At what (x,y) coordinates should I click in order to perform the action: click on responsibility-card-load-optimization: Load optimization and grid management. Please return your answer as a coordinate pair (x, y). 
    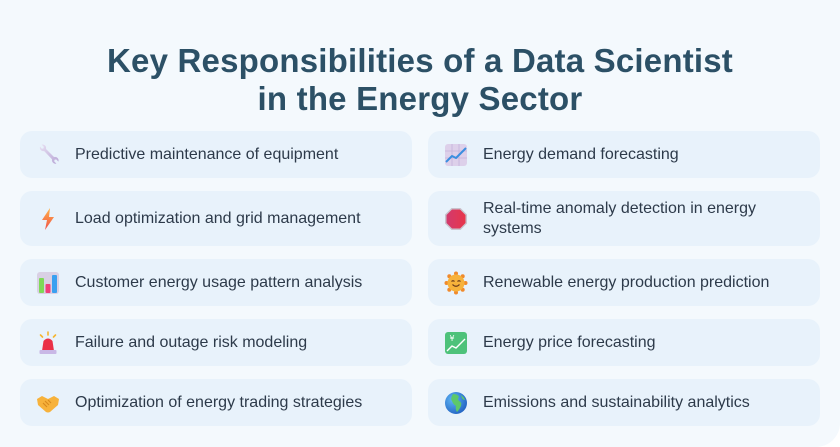
    Looking at the image, I should click on (216, 218).